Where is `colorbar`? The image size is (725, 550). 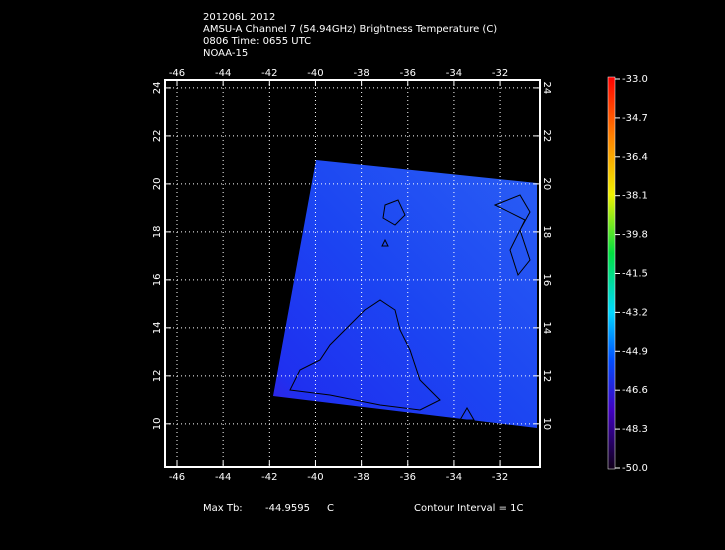
colorbar is located at coordinates (611, 273).